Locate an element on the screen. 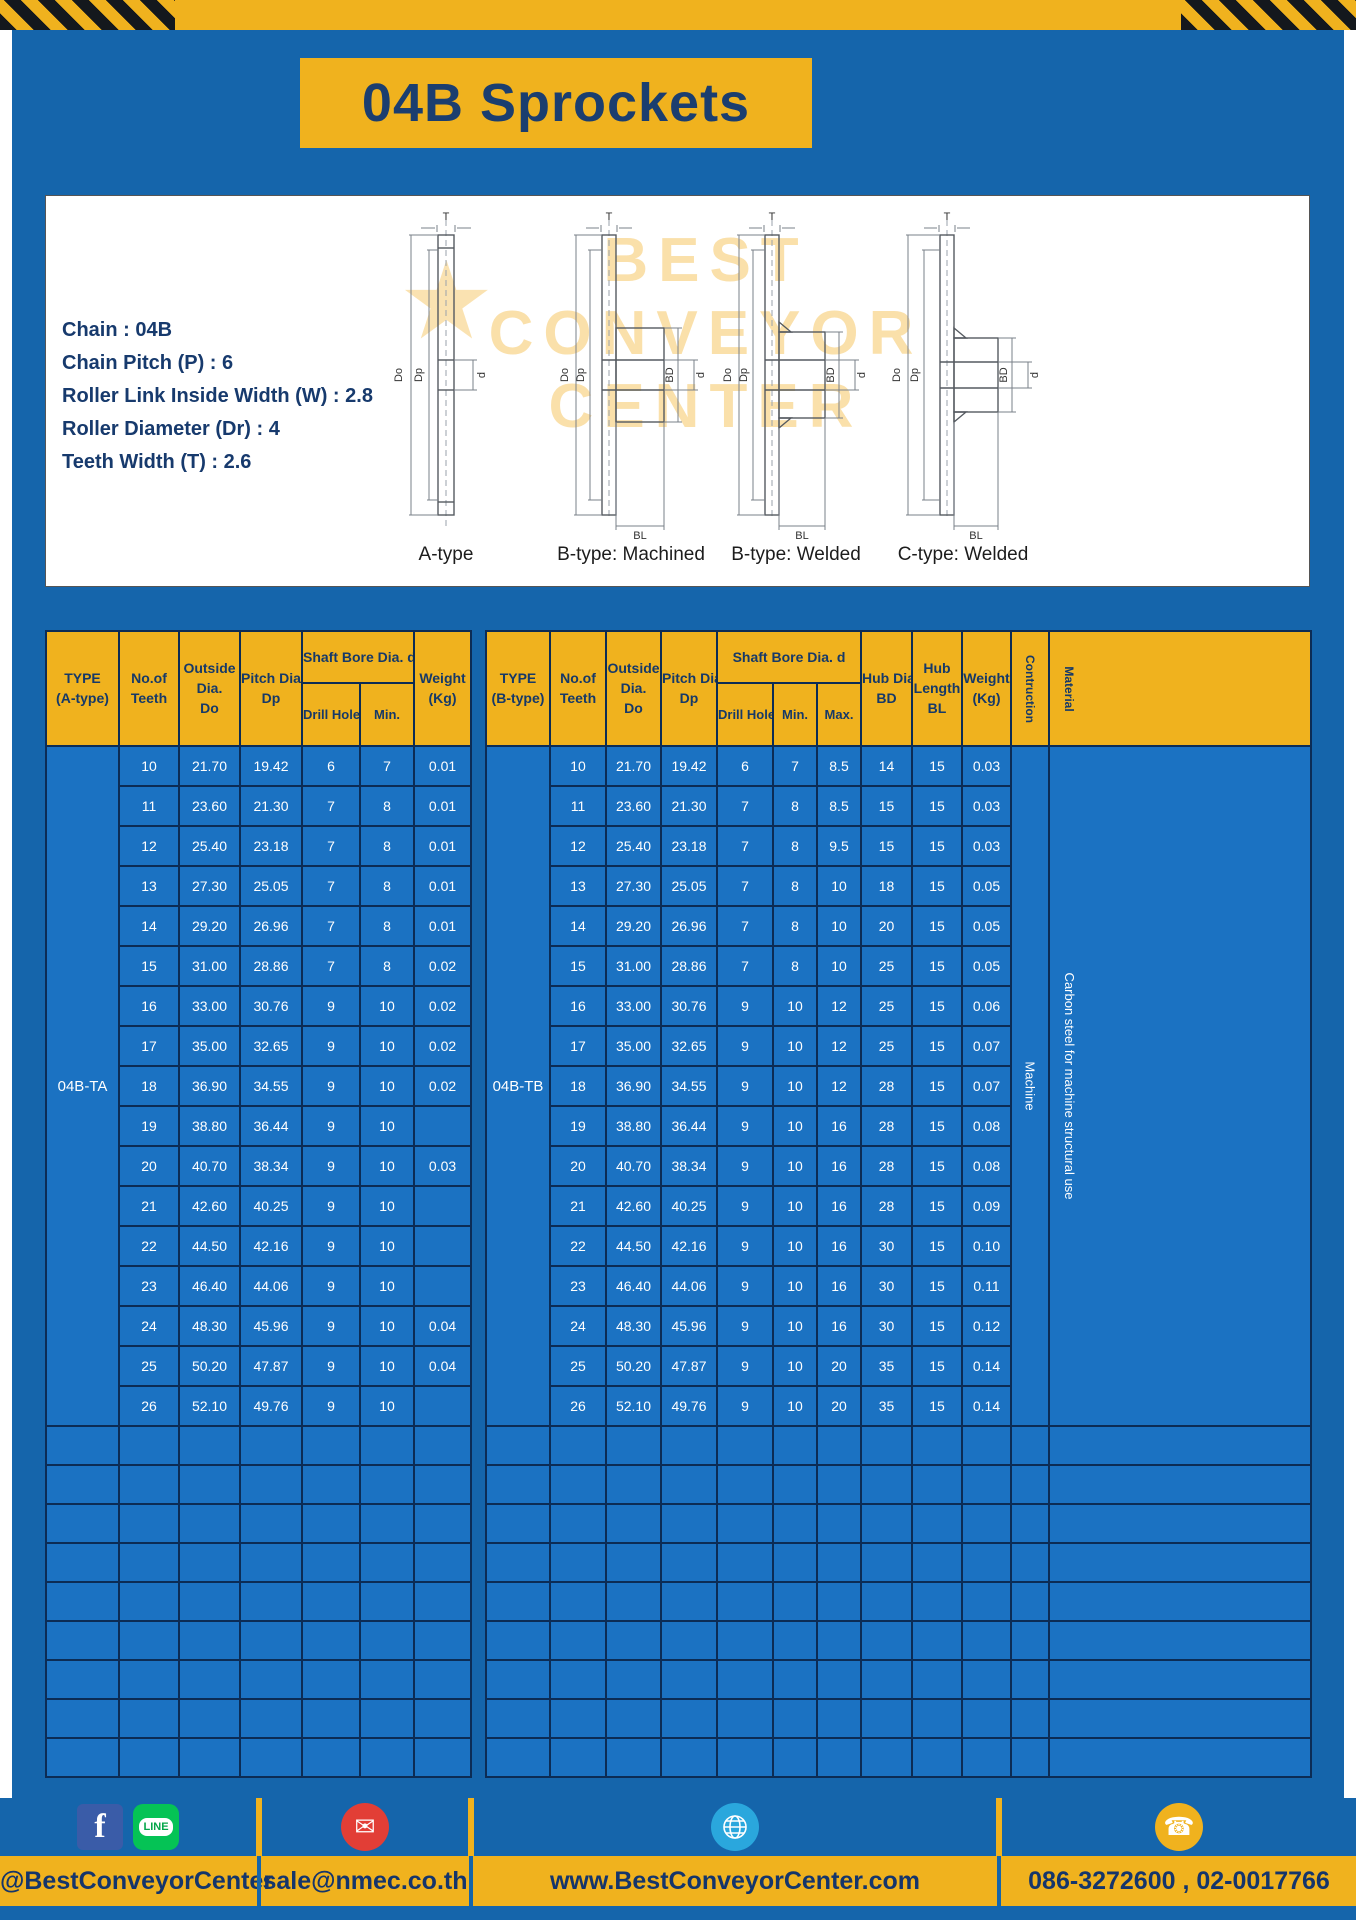  table-cell: 47.87 is located at coordinates (271, 1366).